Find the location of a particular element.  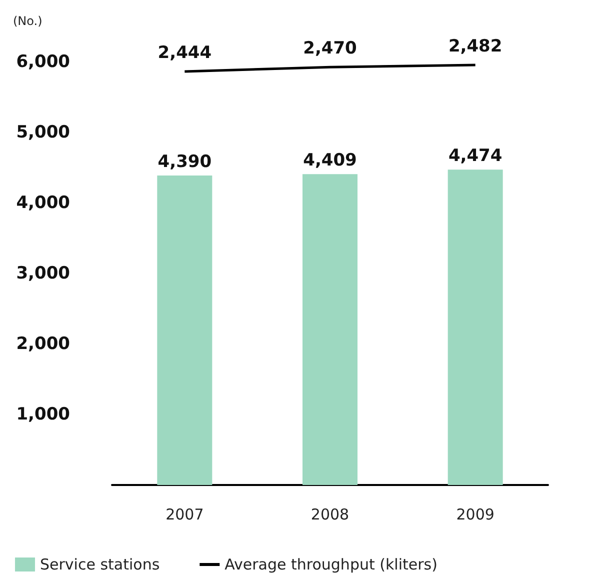

data-label: 2,482 is located at coordinates (475, 46).